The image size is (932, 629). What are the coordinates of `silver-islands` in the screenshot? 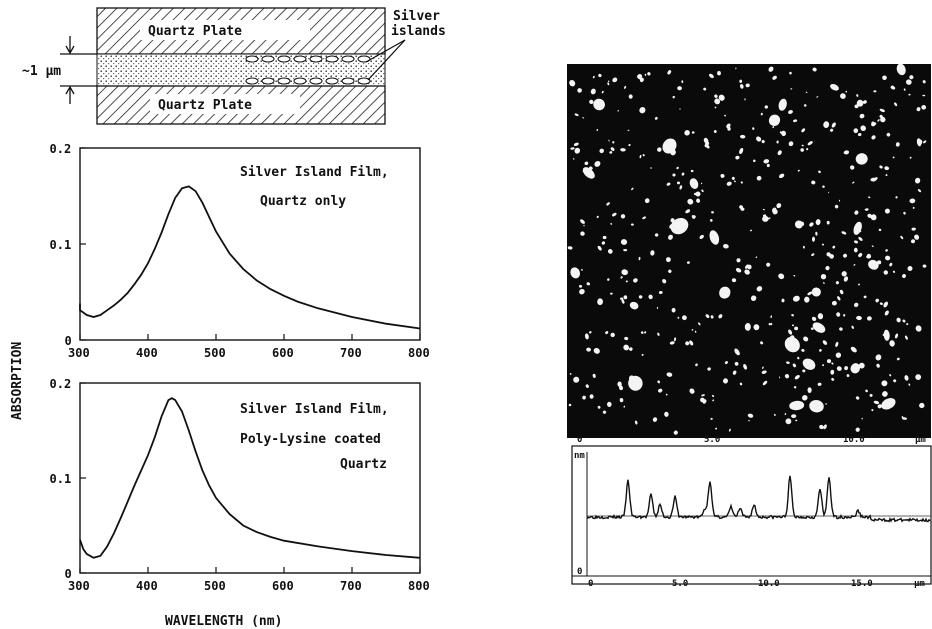 It's located at (308, 70).